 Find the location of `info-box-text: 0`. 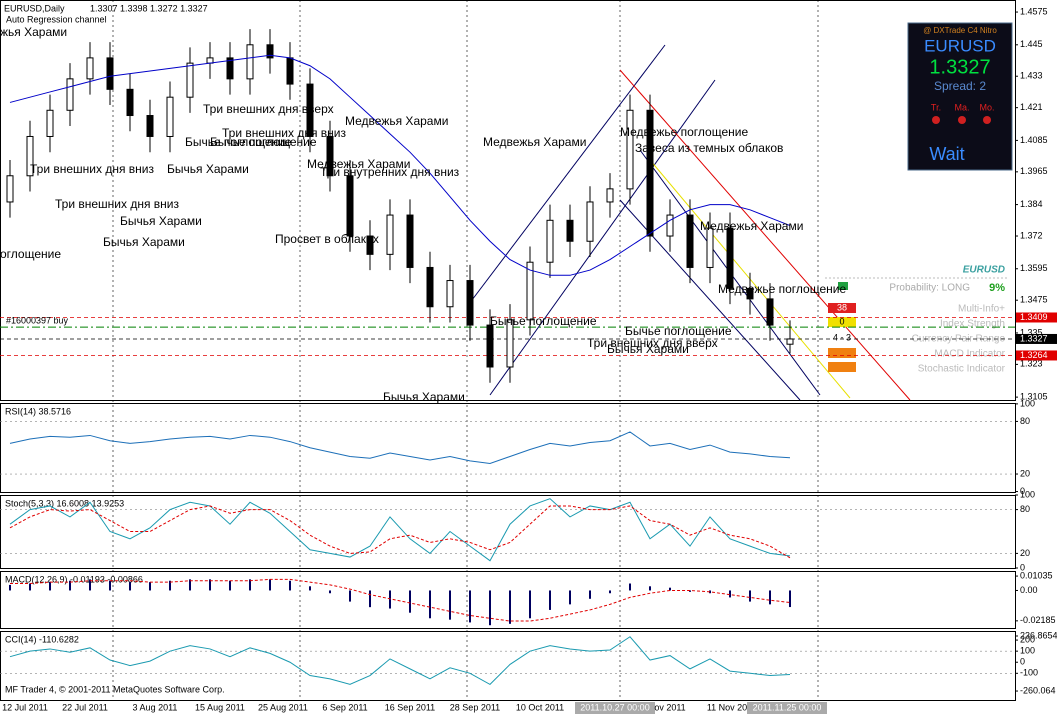

info-box-text: 0 is located at coordinates (841, 321).